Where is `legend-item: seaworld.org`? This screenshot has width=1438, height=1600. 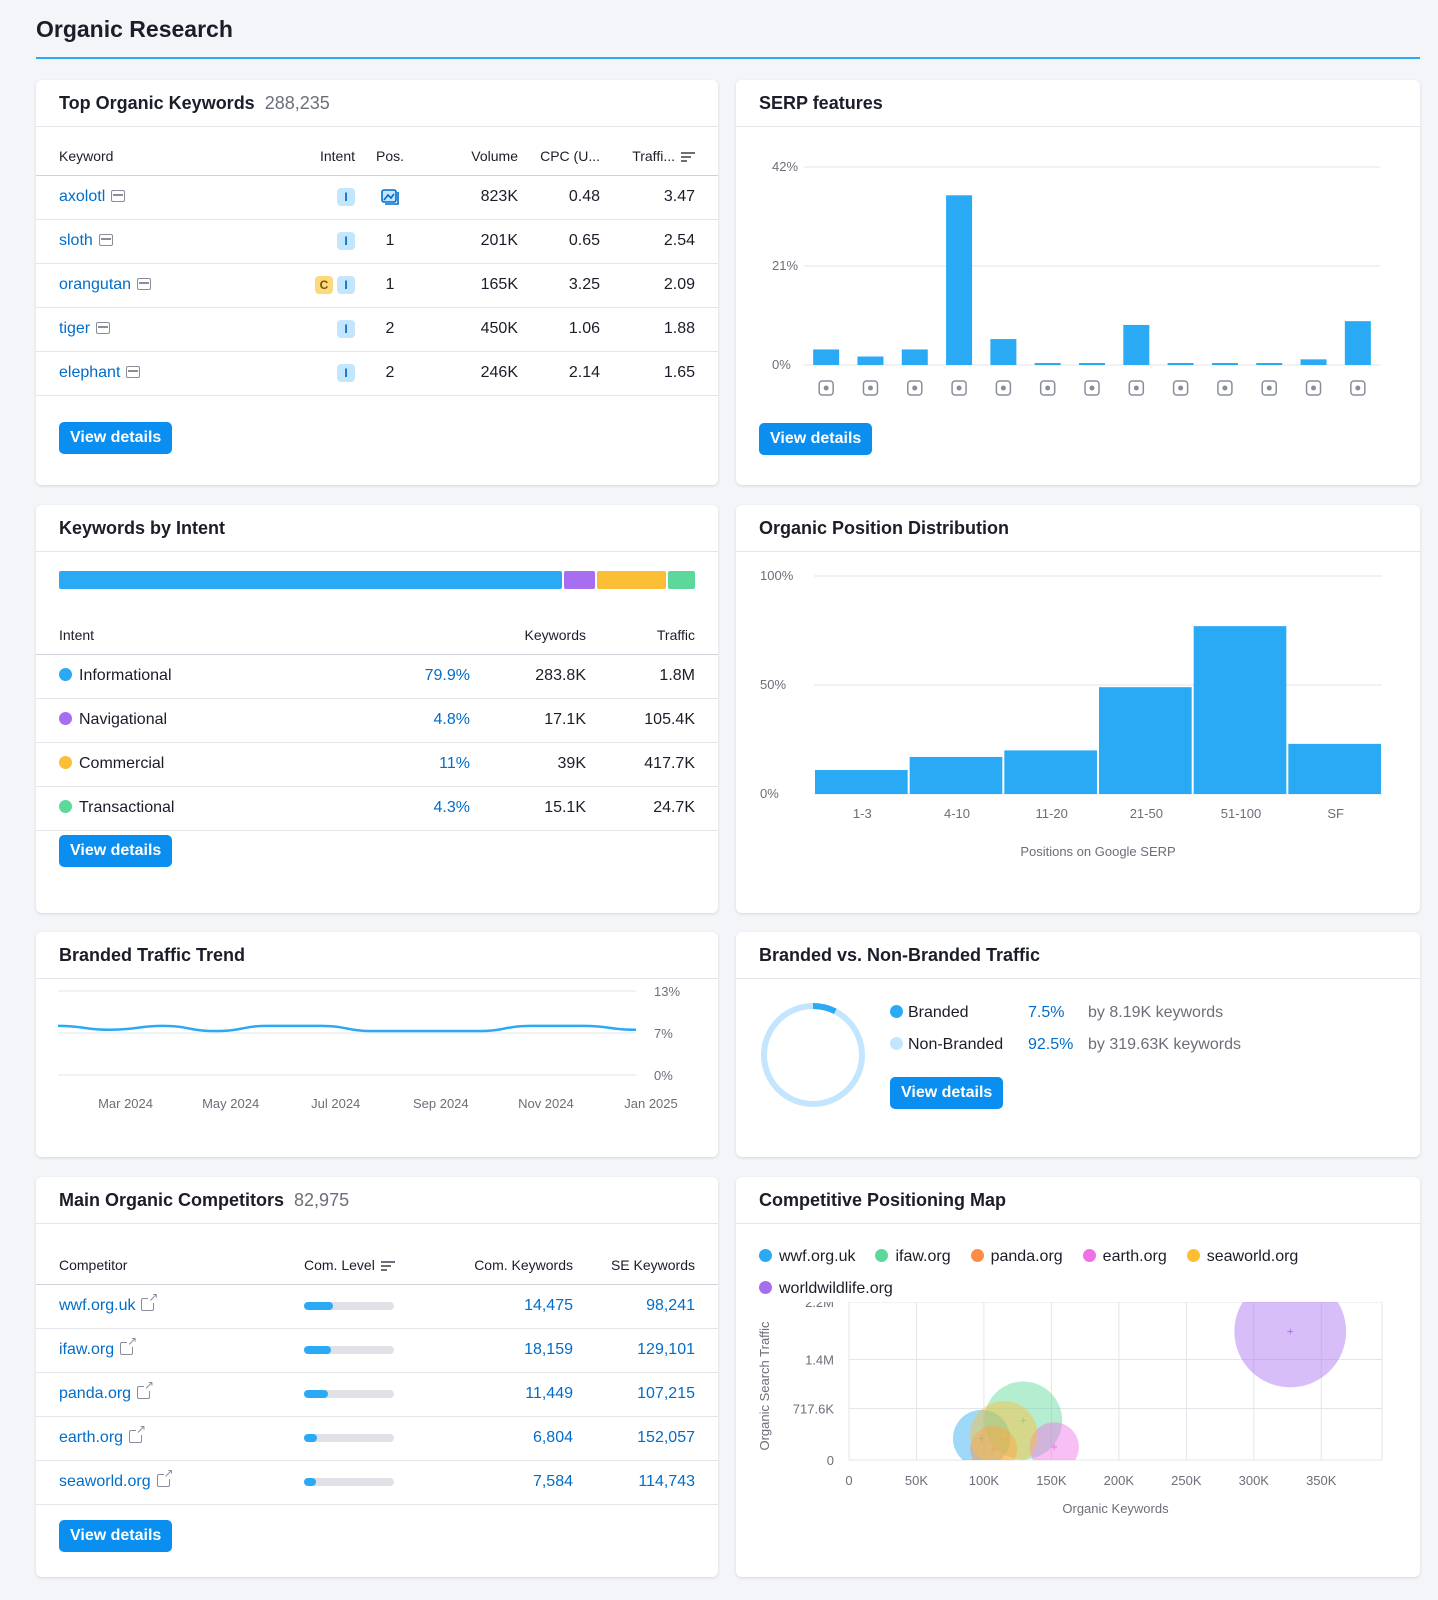 legend-item: seaworld.org is located at coordinates (1242, 1257).